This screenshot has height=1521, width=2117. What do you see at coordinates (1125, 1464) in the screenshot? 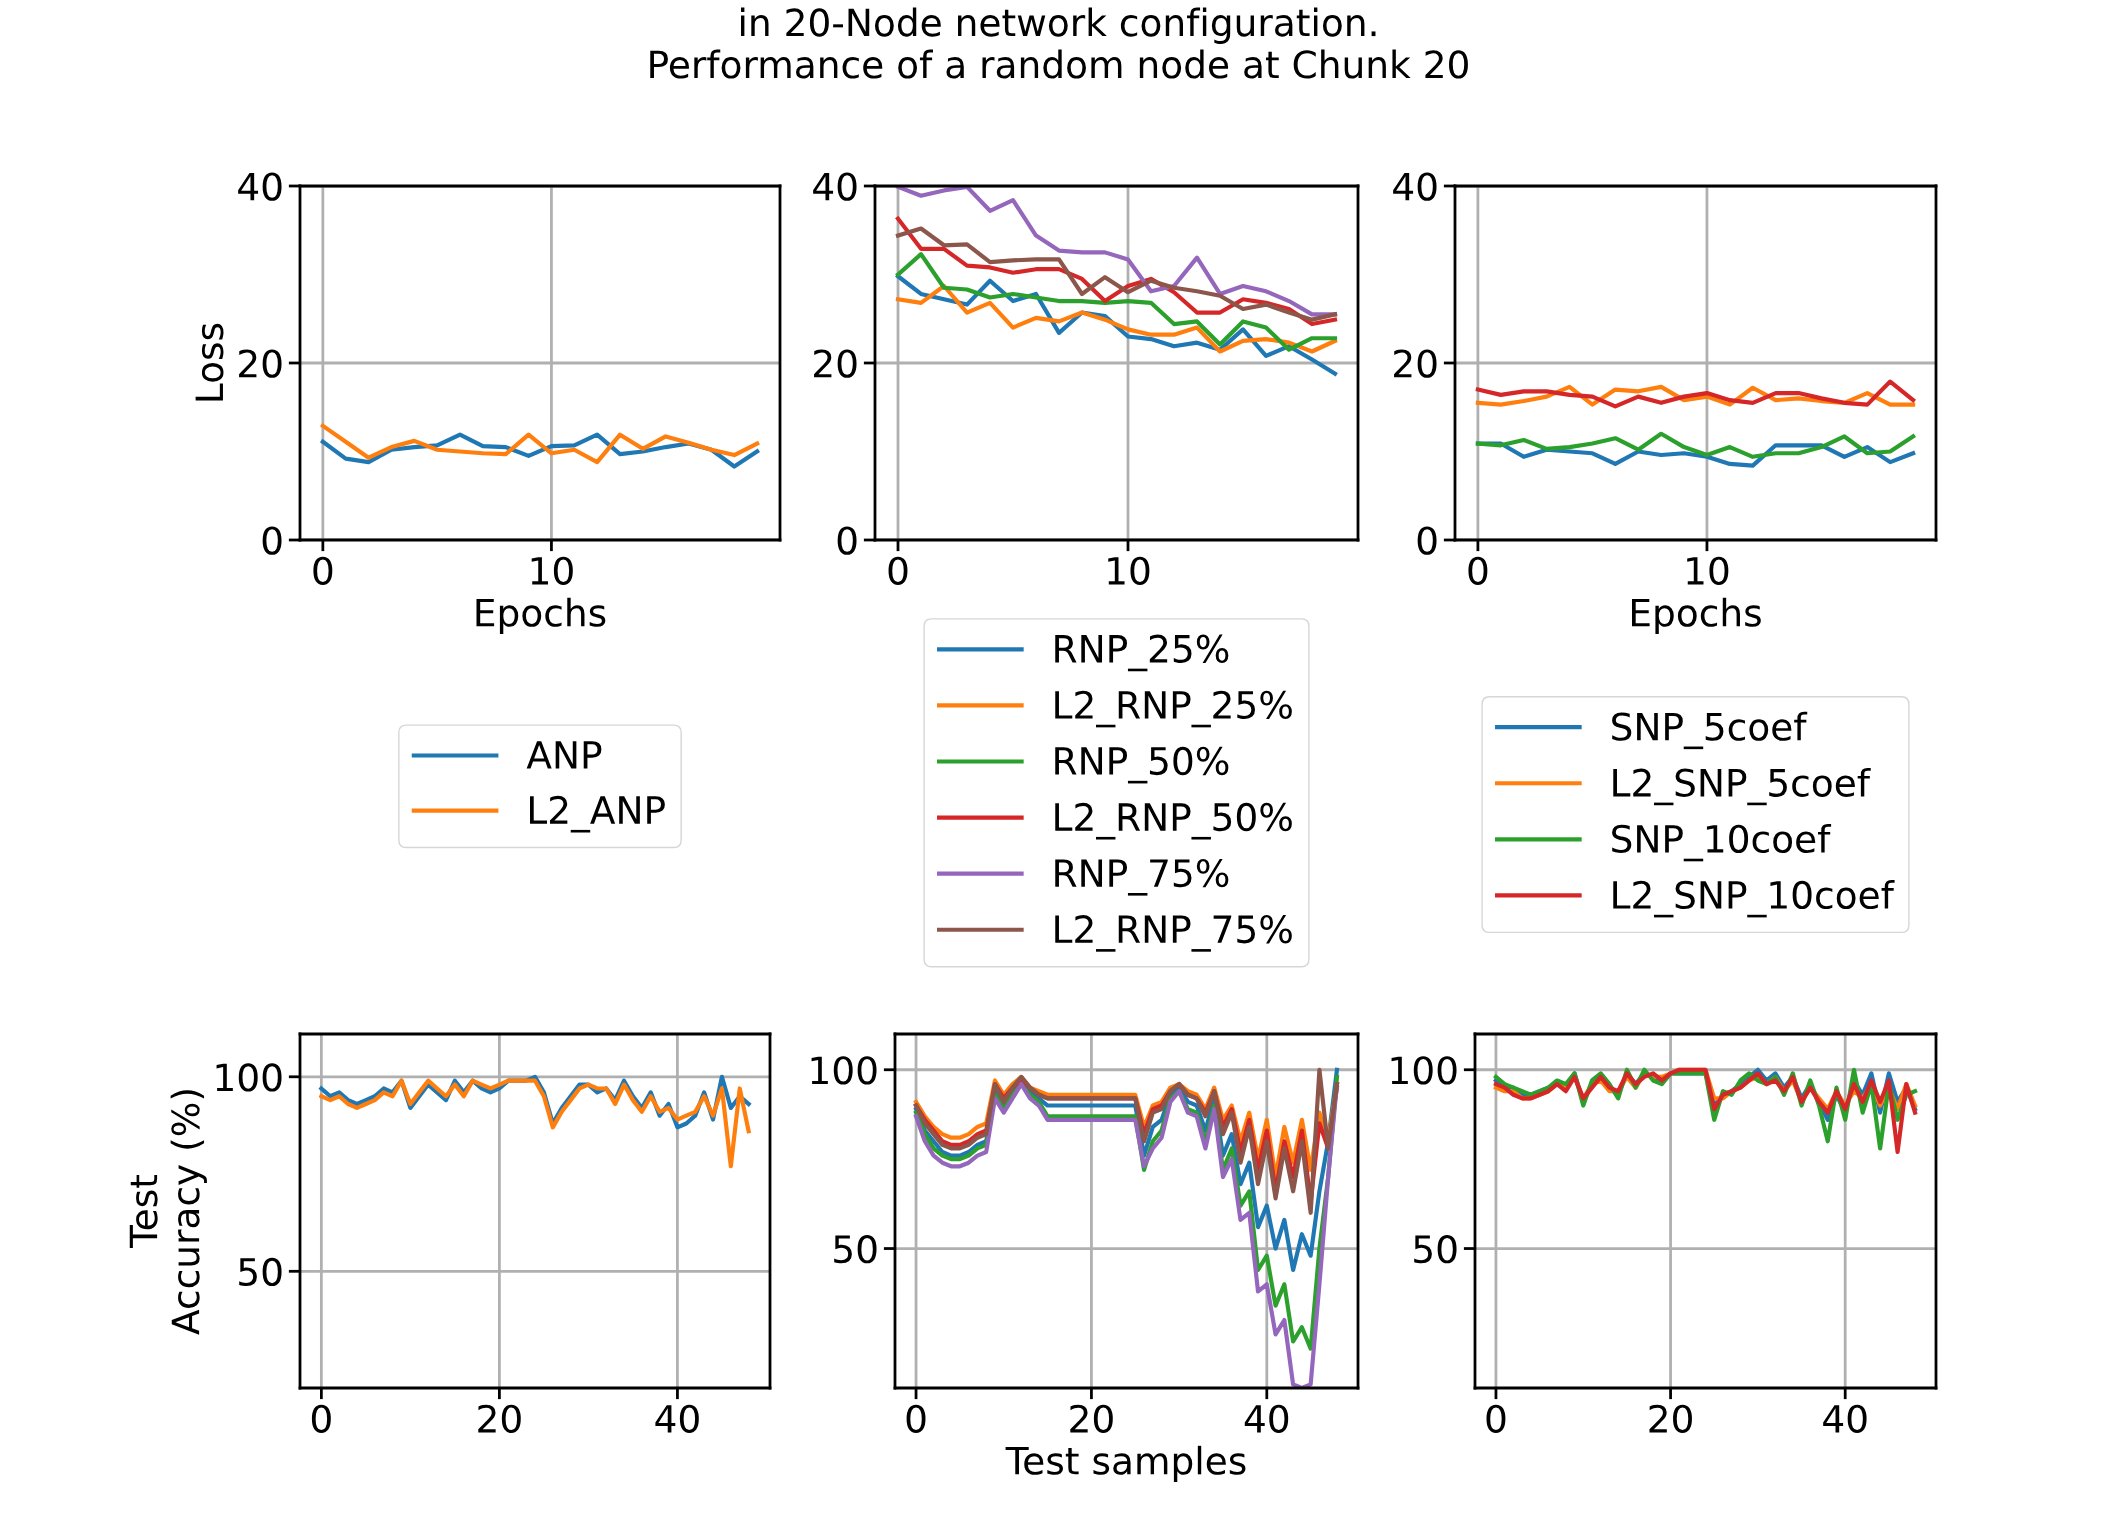
I see `x-axis-title: Test samples` at bounding box center [1125, 1464].